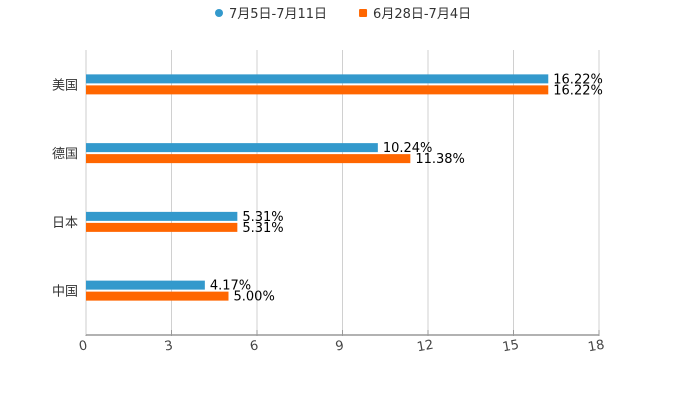  What do you see at coordinates (440, 159) in the screenshot?
I see `data-label: 11.38%` at bounding box center [440, 159].